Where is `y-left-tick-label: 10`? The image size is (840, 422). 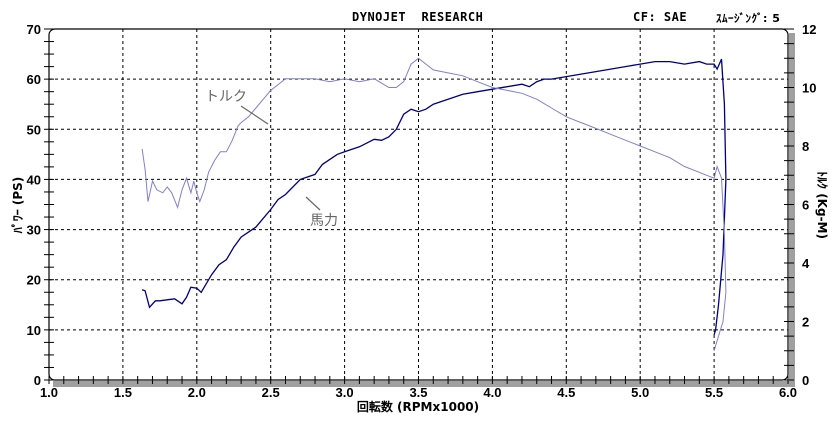
y-left-tick-label: 10 is located at coordinates (34, 330).